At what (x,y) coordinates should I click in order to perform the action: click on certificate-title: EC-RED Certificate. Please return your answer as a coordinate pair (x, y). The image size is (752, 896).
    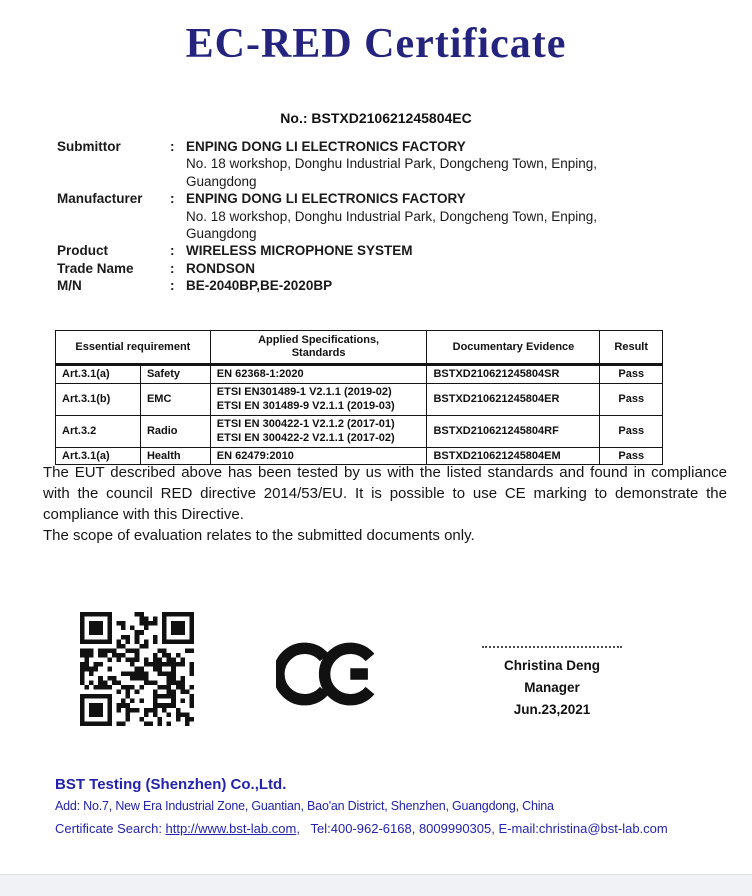
    Looking at the image, I should click on (376, 44).